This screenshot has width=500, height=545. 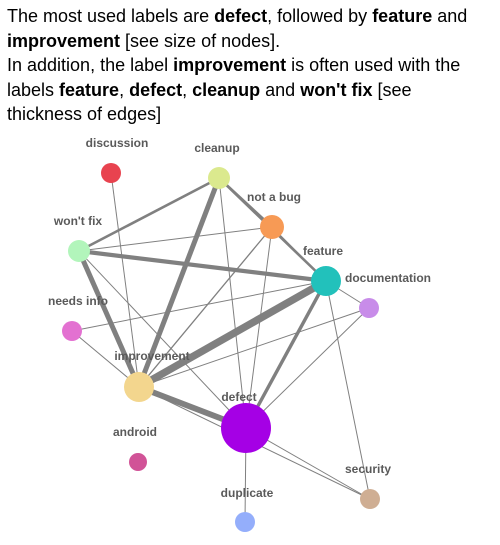 What do you see at coordinates (286, 354) in the screenshot?
I see `edge-defect-feature` at bounding box center [286, 354].